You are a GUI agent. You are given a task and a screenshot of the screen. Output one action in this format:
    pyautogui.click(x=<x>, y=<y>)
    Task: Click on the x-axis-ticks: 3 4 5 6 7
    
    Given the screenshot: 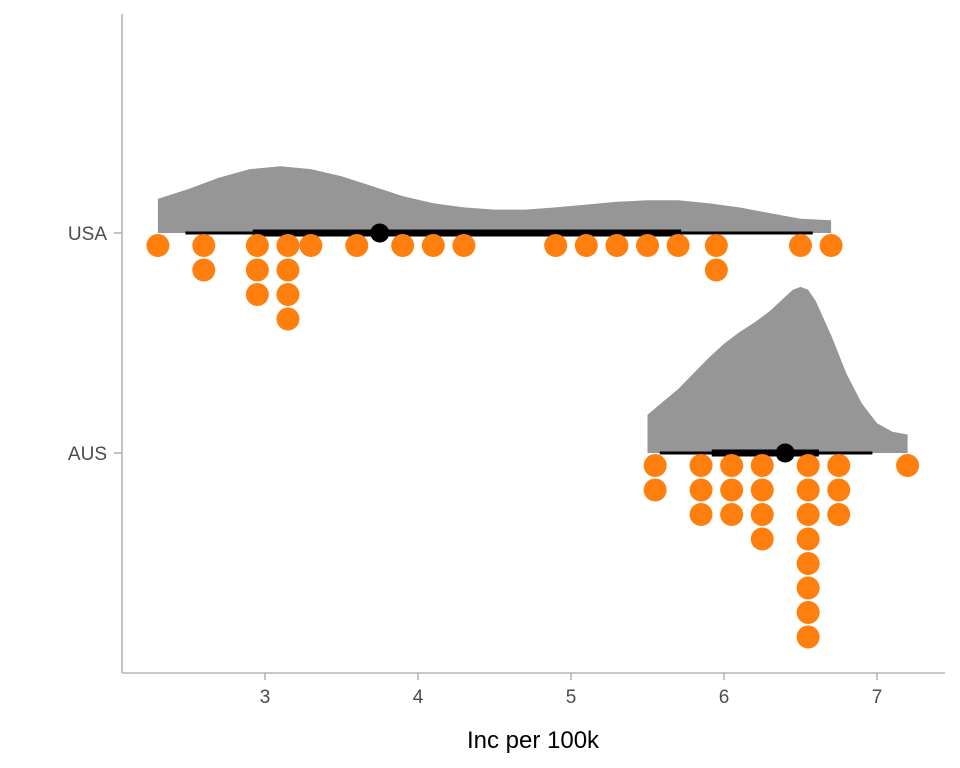 What is the action you would take?
    pyautogui.click(x=571, y=690)
    